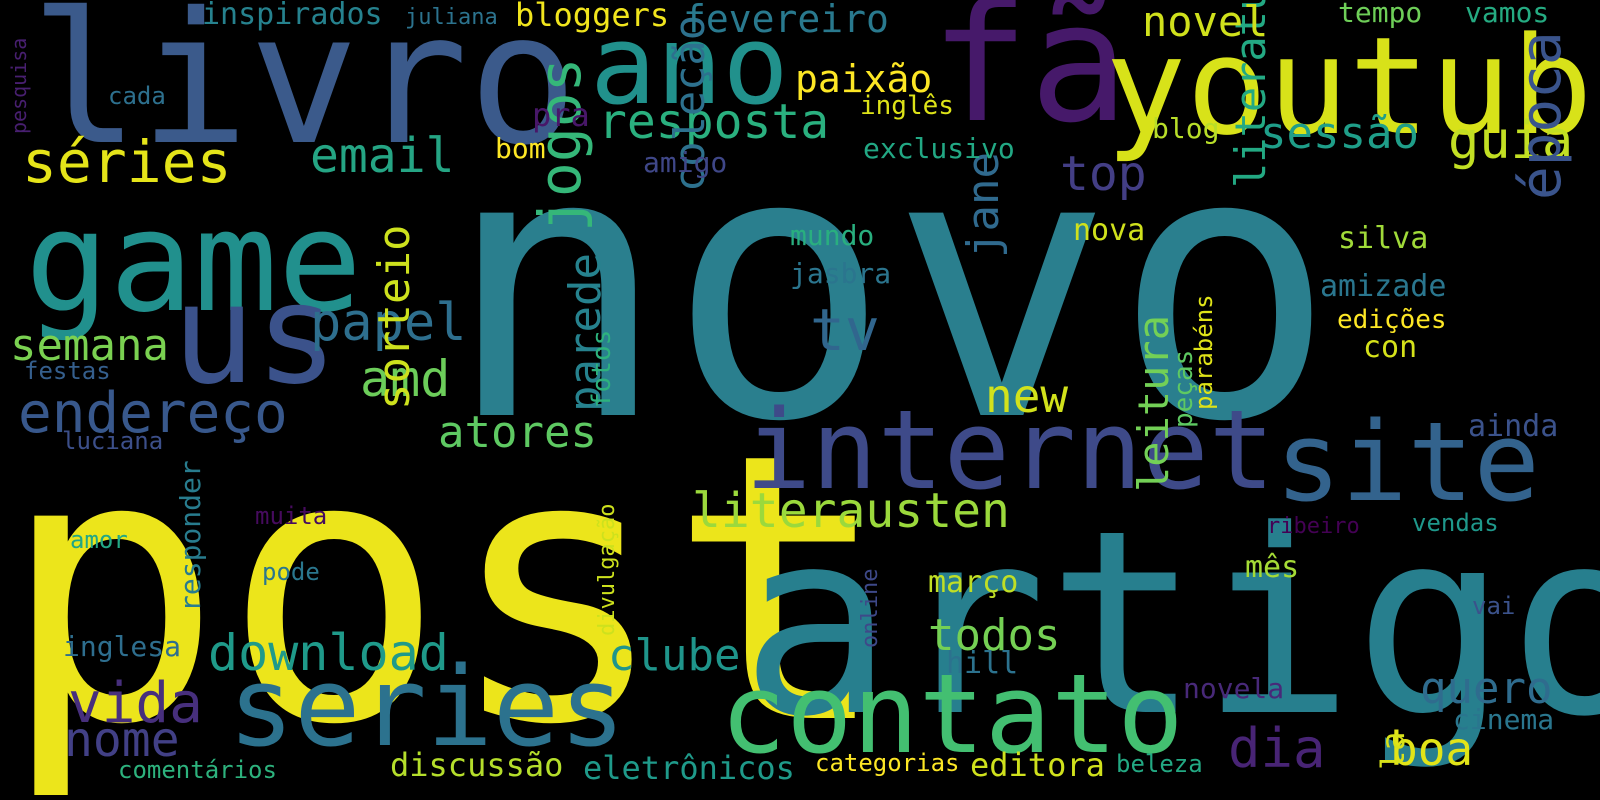 This screenshot has width=1600, height=800. Describe the element at coordinates (137, 96) in the screenshot. I see `word-cada: cada` at that location.